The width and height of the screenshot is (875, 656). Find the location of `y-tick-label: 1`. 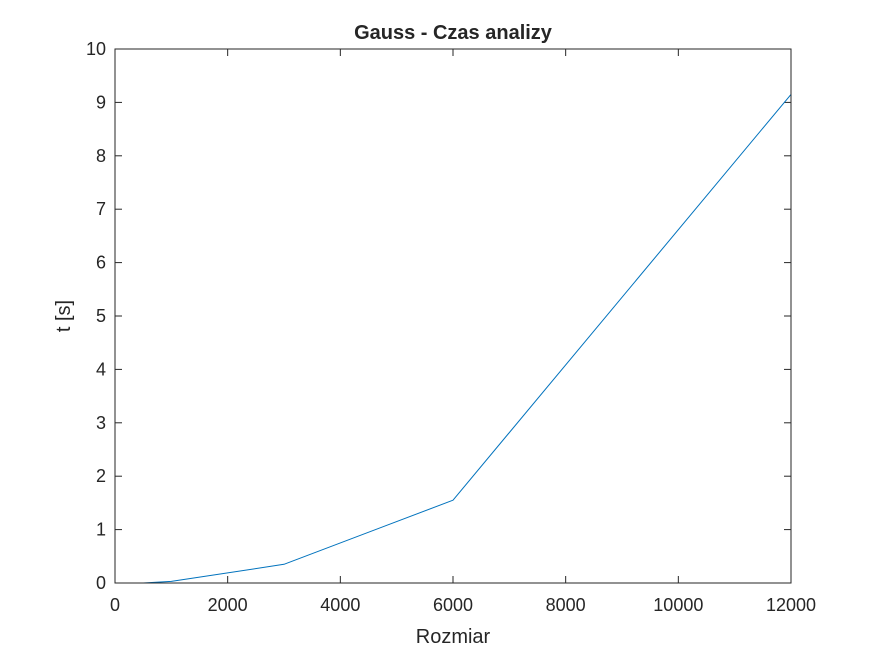

y-tick-label: 1 is located at coordinates (101, 530).